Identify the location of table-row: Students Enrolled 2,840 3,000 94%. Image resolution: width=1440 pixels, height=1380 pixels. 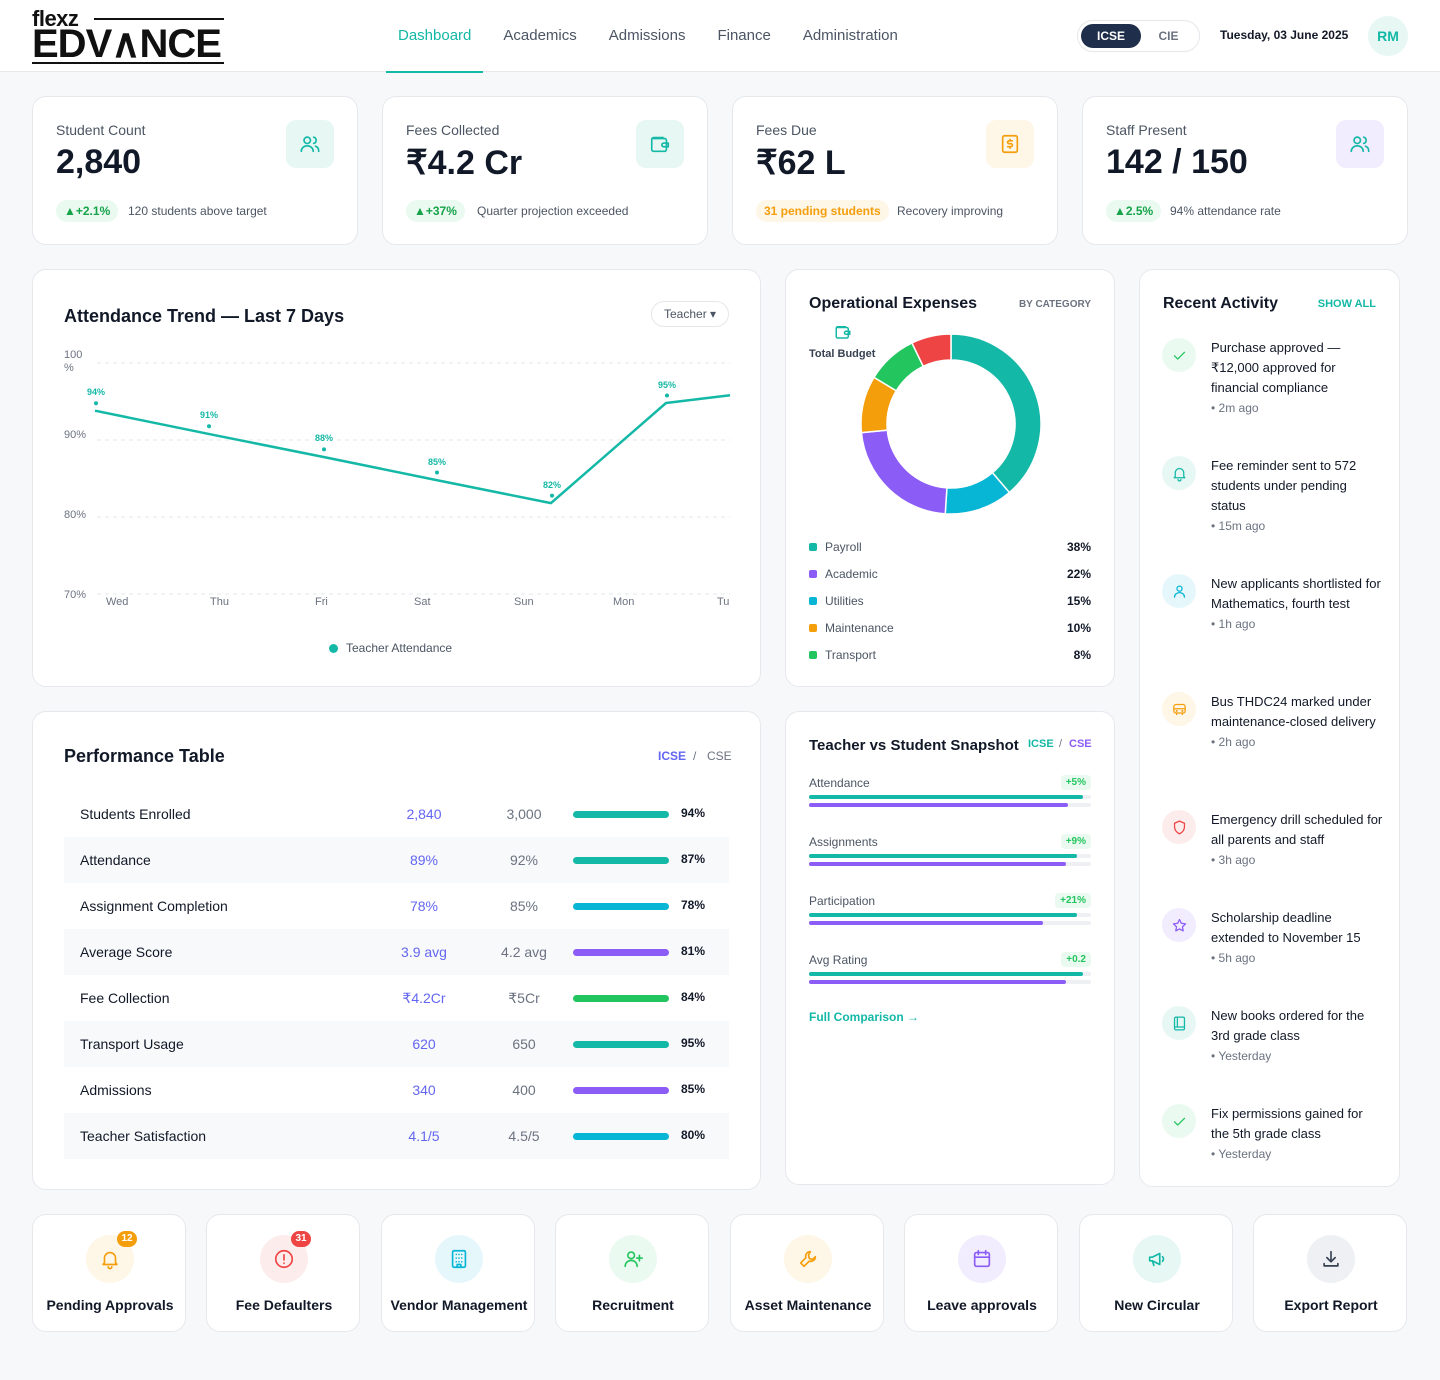
(396, 814).